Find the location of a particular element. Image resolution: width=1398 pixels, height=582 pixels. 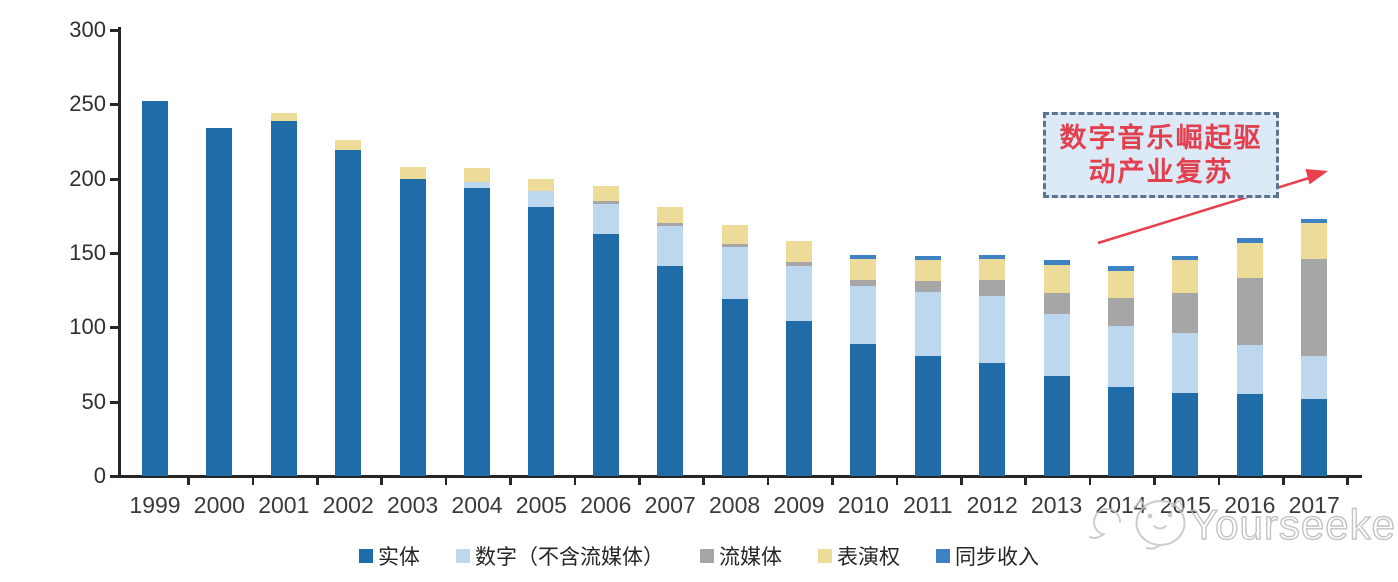

legend-item-streaming: 流媒体 is located at coordinates (741, 556).